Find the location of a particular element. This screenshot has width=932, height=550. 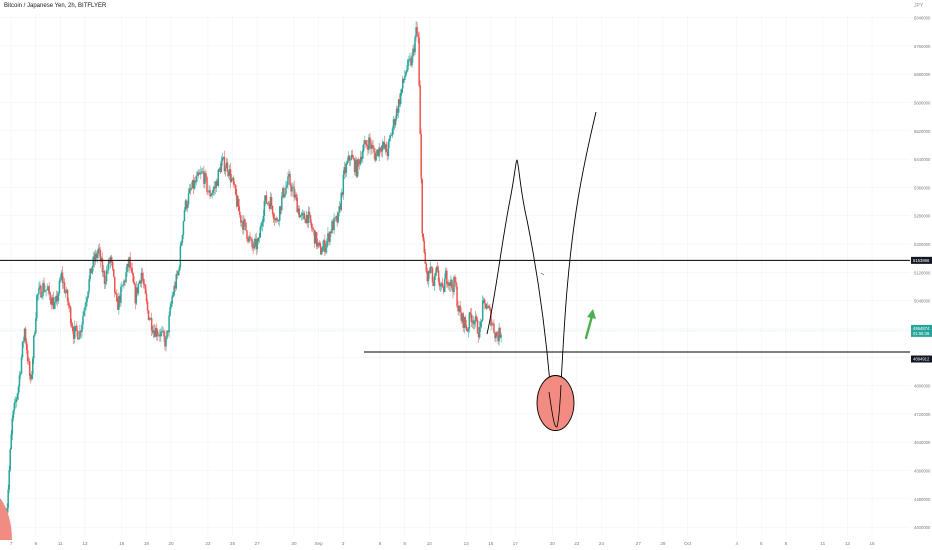

currency-label: JPY is located at coordinates (919, 6).